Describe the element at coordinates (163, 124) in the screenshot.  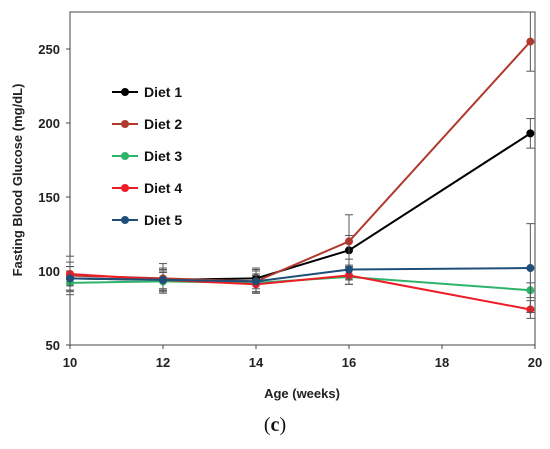
I see `legend-label: Diet 2` at that location.